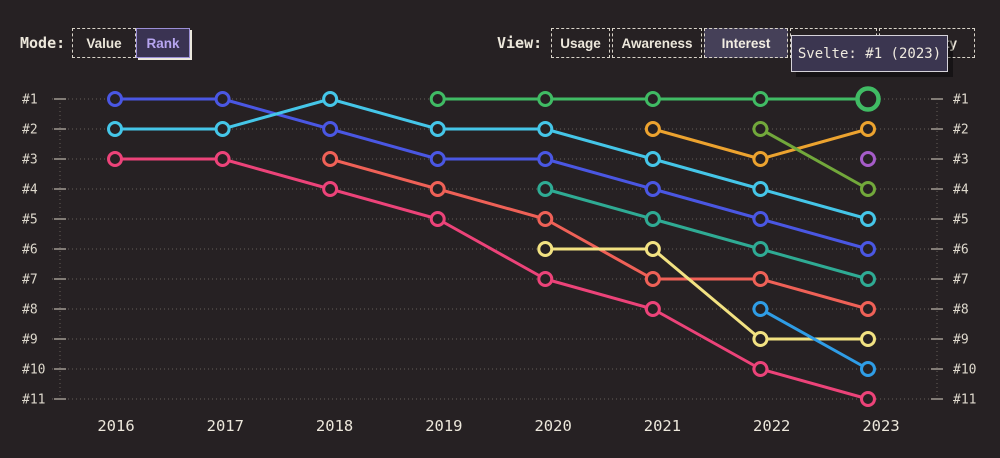 This screenshot has width=1000, height=458. Describe the element at coordinates (437, 99) in the screenshot. I see `data-point-svelte-green-2019` at that location.